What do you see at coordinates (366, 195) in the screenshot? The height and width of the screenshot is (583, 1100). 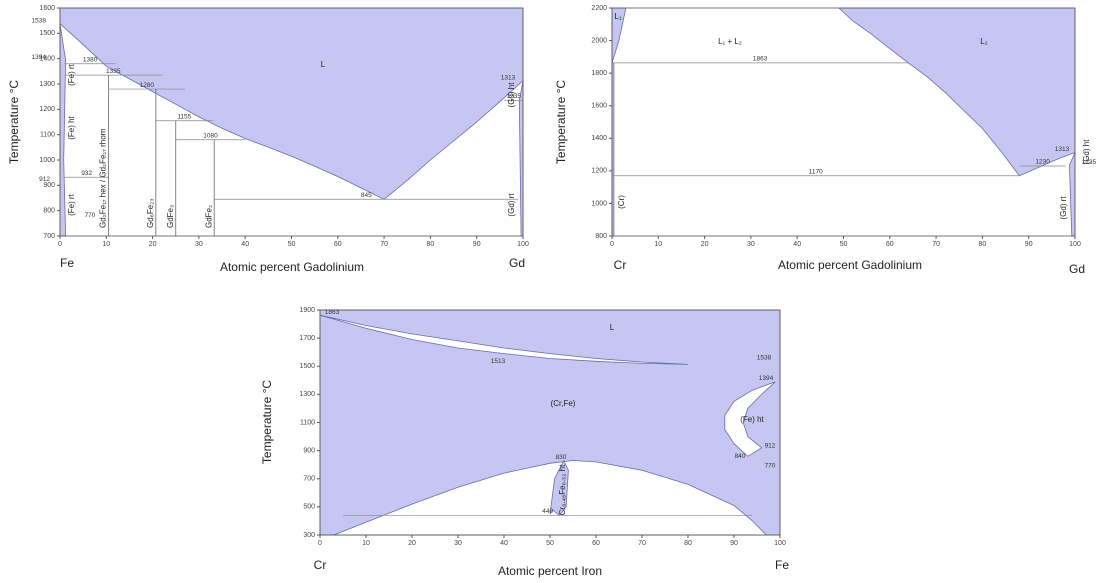 I see `isotherm-label: 845` at bounding box center [366, 195].